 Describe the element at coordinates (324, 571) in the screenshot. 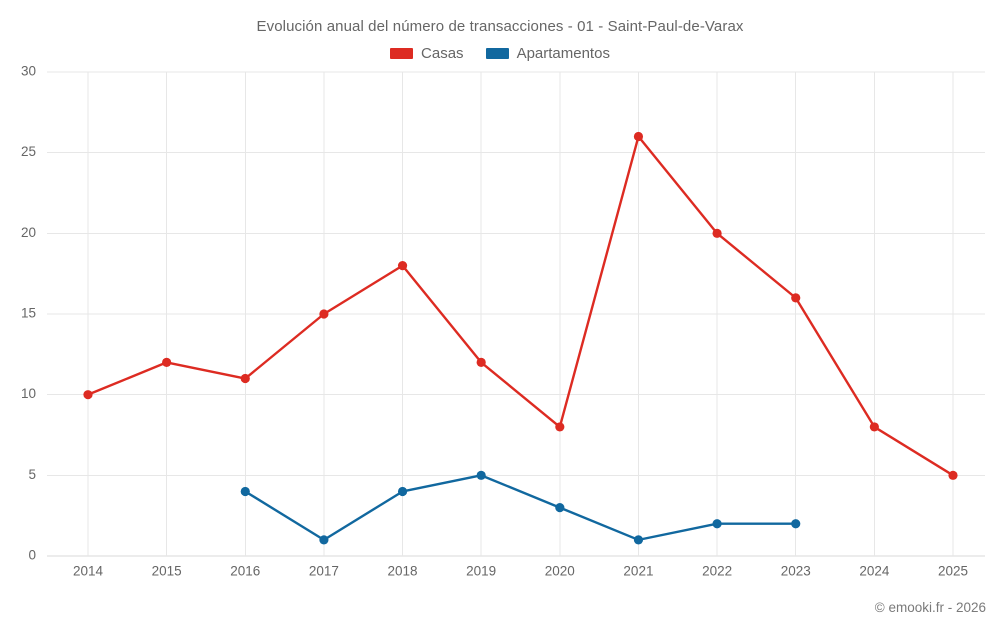

I see `x-tick-label: 2017` at that location.